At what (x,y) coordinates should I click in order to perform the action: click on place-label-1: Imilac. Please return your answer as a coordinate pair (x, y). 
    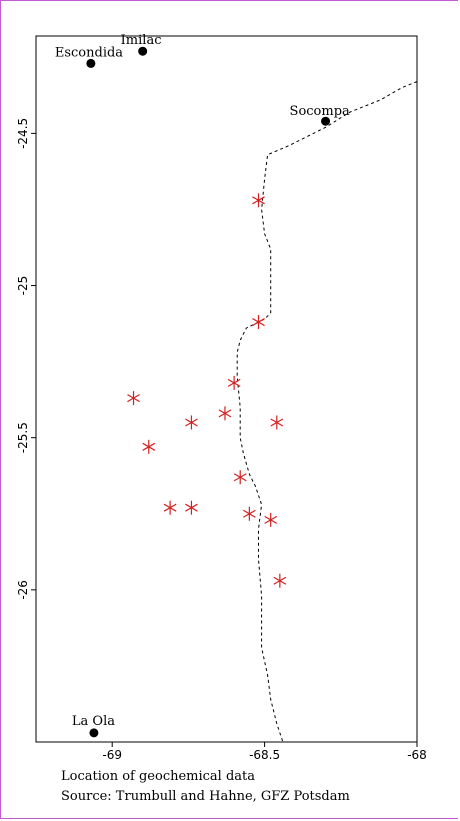
    Looking at the image, I should click on (141, 40).